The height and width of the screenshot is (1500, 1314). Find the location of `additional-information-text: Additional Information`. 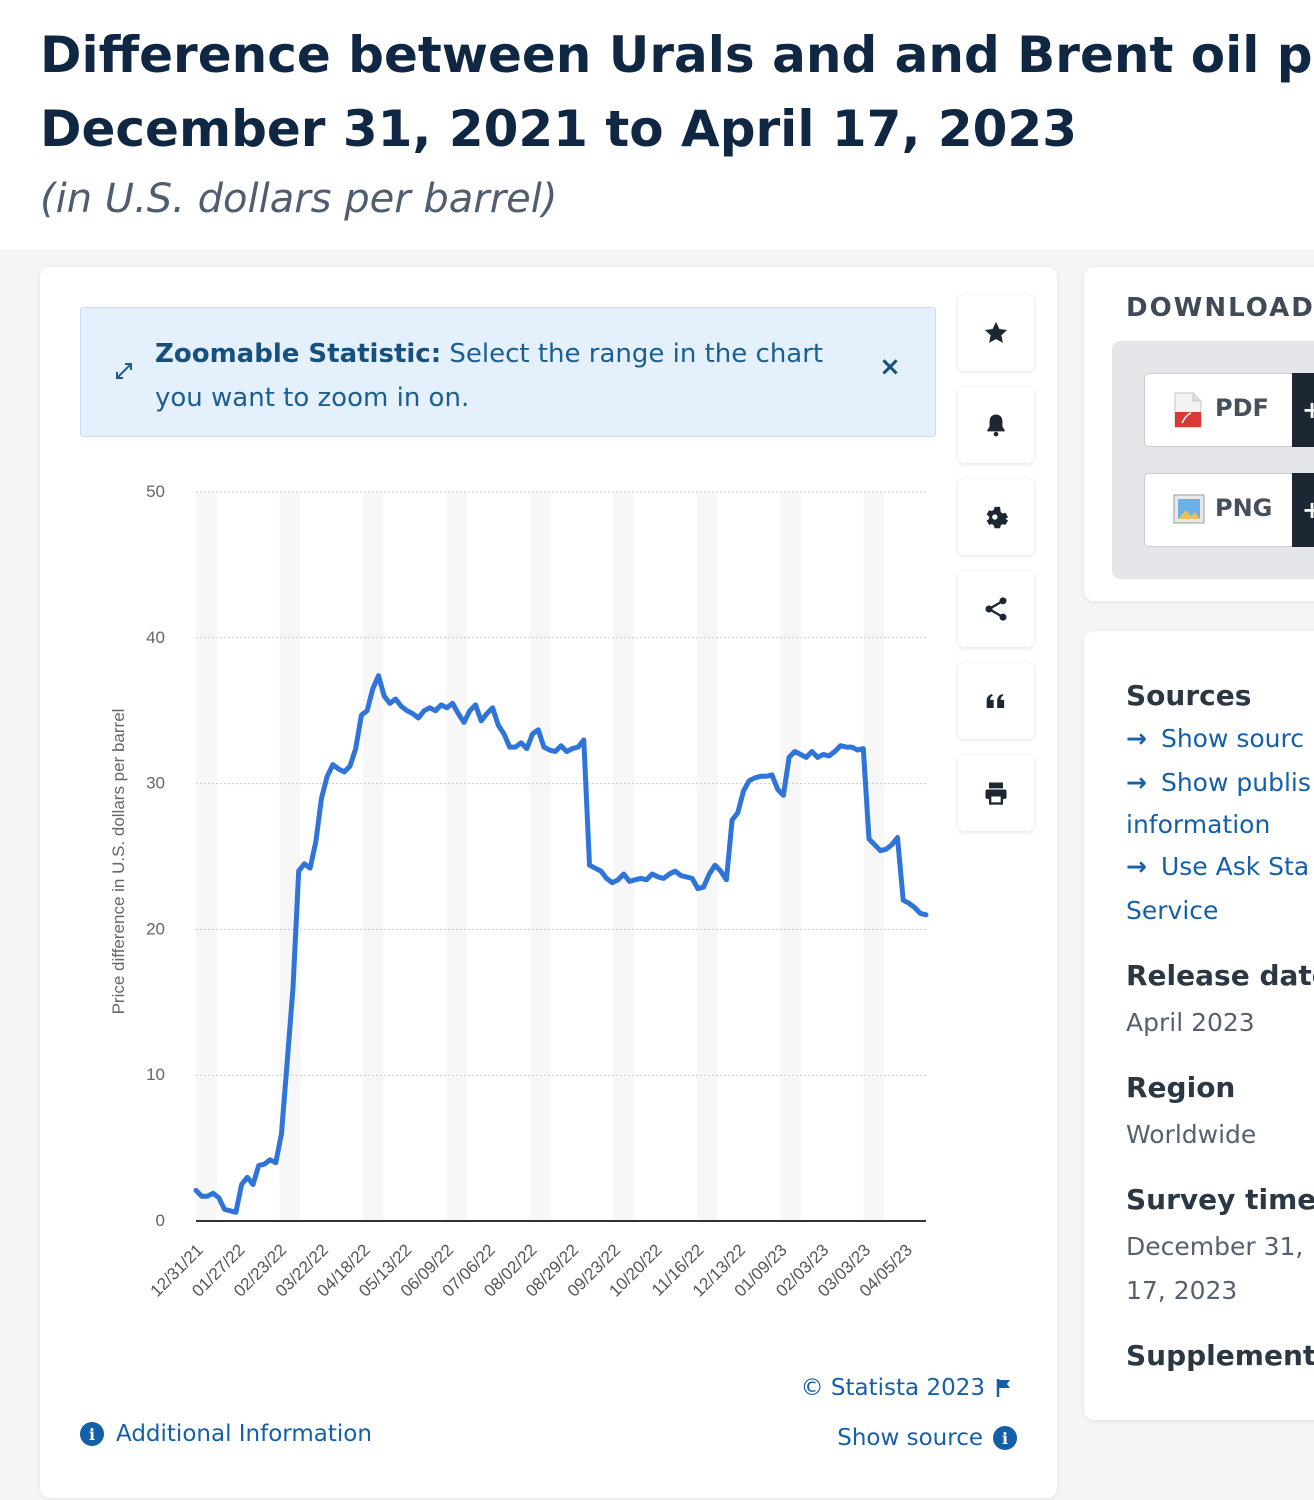

additional-information-text: Additional Information is located at coordinates (244, 1434).